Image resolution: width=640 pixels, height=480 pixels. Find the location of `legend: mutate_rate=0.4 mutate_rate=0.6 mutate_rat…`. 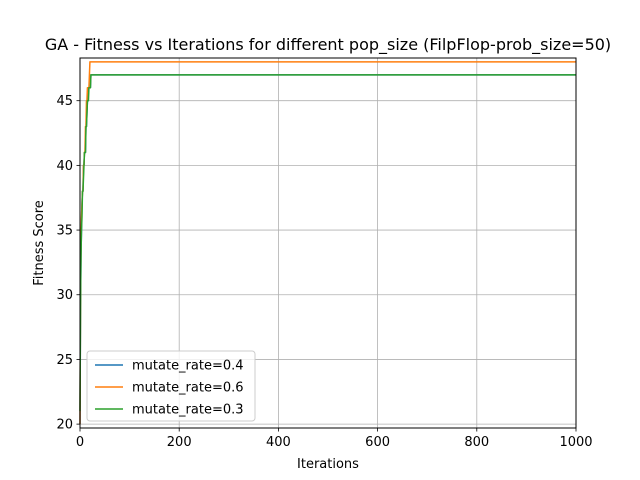

legend: mutate_rate=0.4 mutate_rate=0.6 mutate_rat… is located at coordinates (171, 386).